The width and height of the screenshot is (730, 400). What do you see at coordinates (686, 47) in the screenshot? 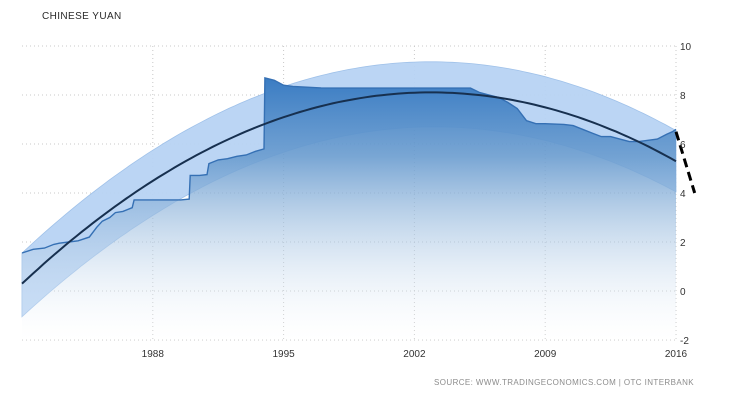
I see `y-tick-label: 10` at bounding box center [686, 47].